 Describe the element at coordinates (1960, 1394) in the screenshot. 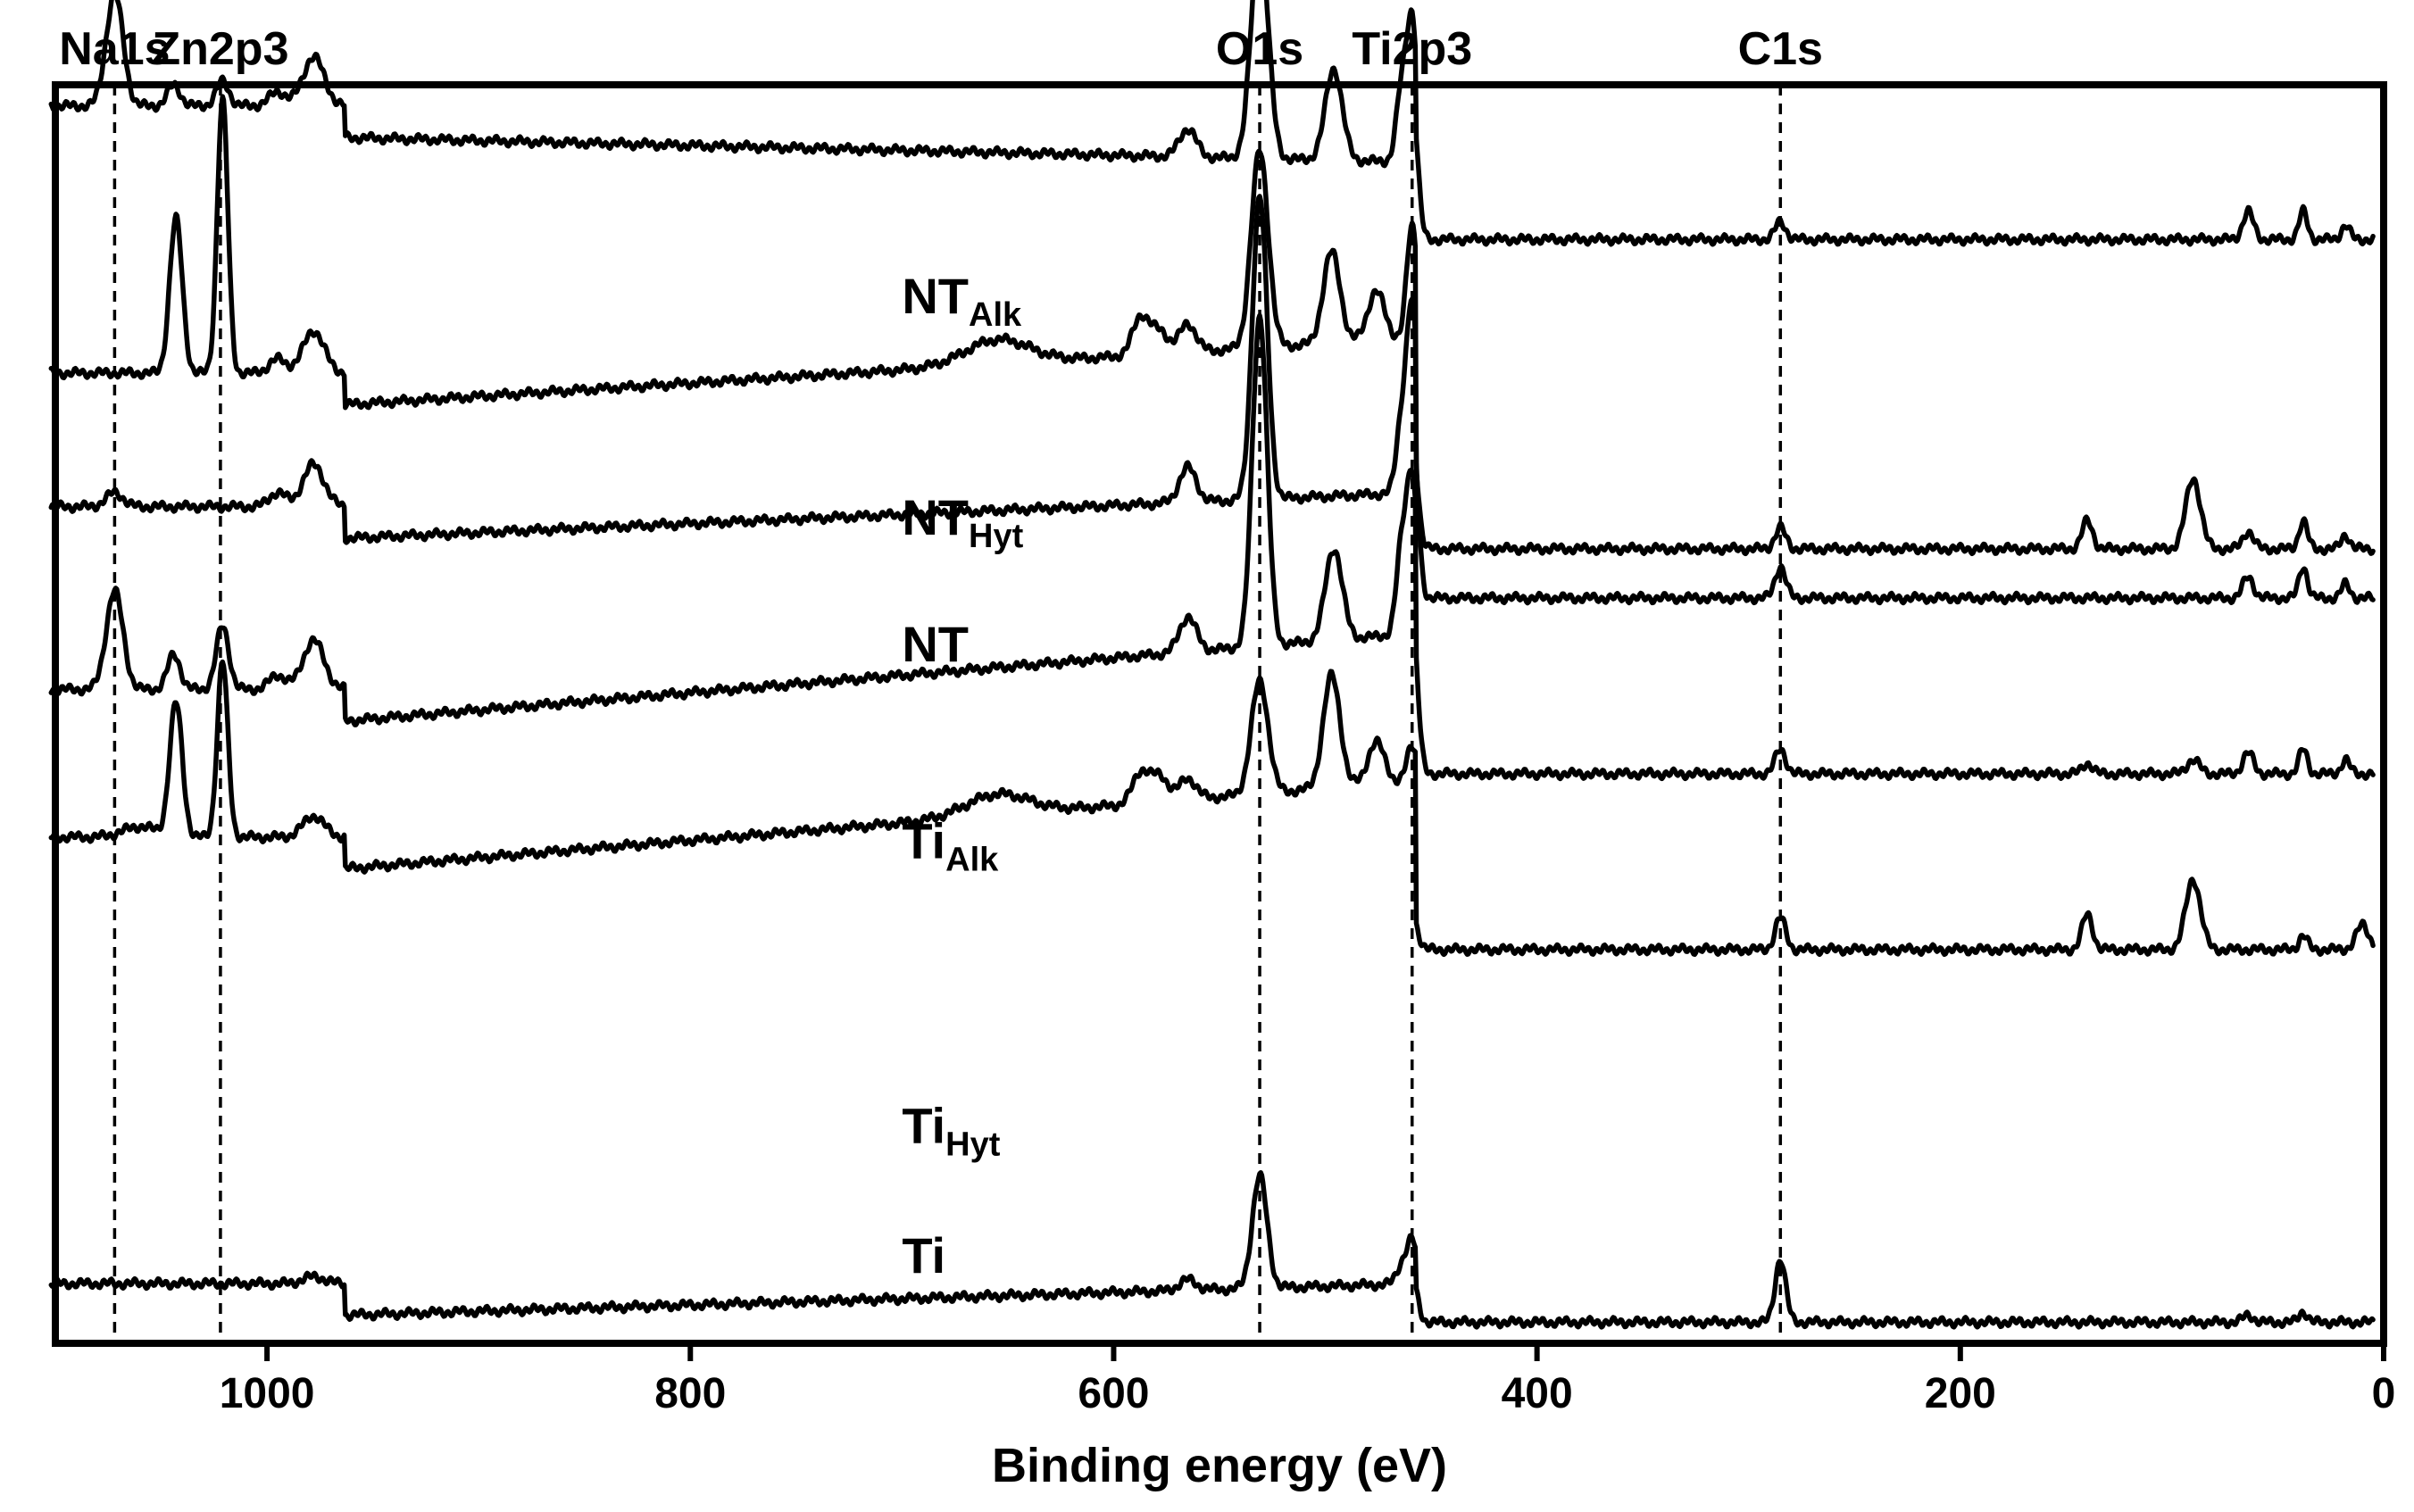

I see `x-tick-label: 200` at that location.